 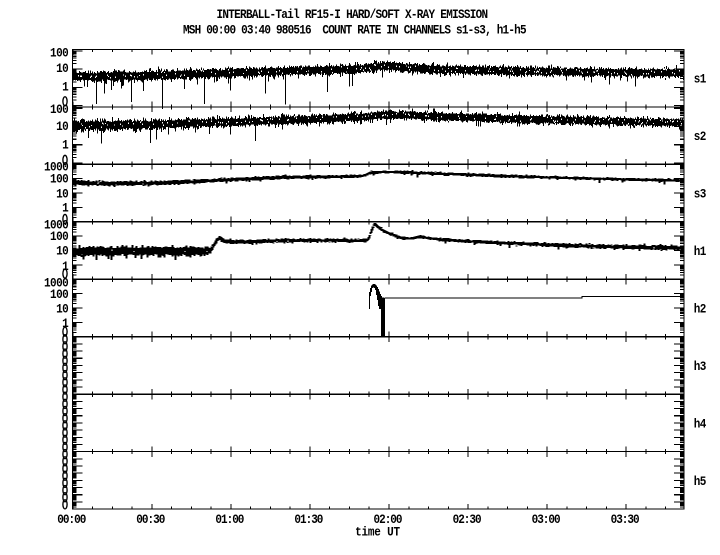 I want to click on svg-text: s2, so click(x=700, y=136).